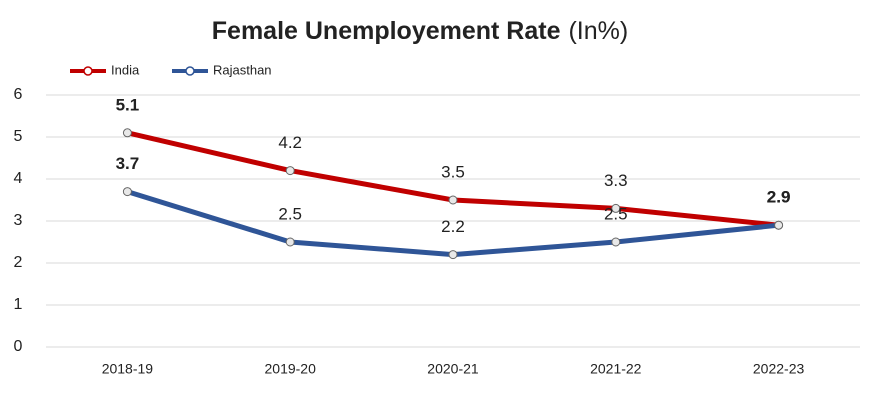  I want to click on x-tick-label: 2019-20, so click(291, 369).